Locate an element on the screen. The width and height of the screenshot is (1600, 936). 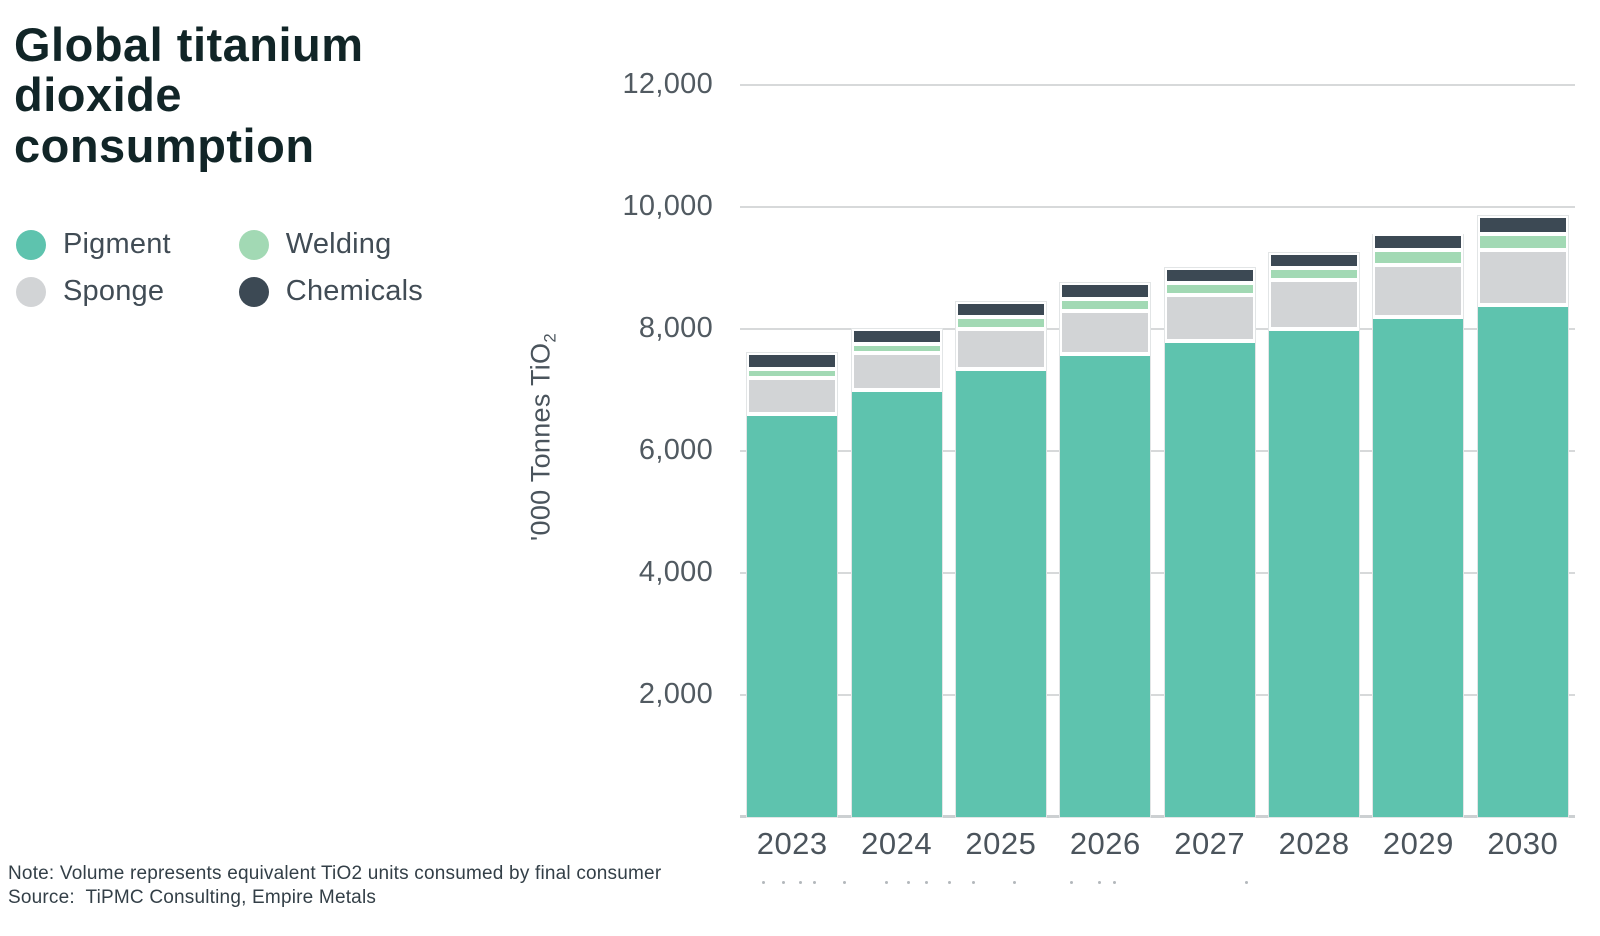
x-axis-label: 2030 is located at coordinates (1523, 843).